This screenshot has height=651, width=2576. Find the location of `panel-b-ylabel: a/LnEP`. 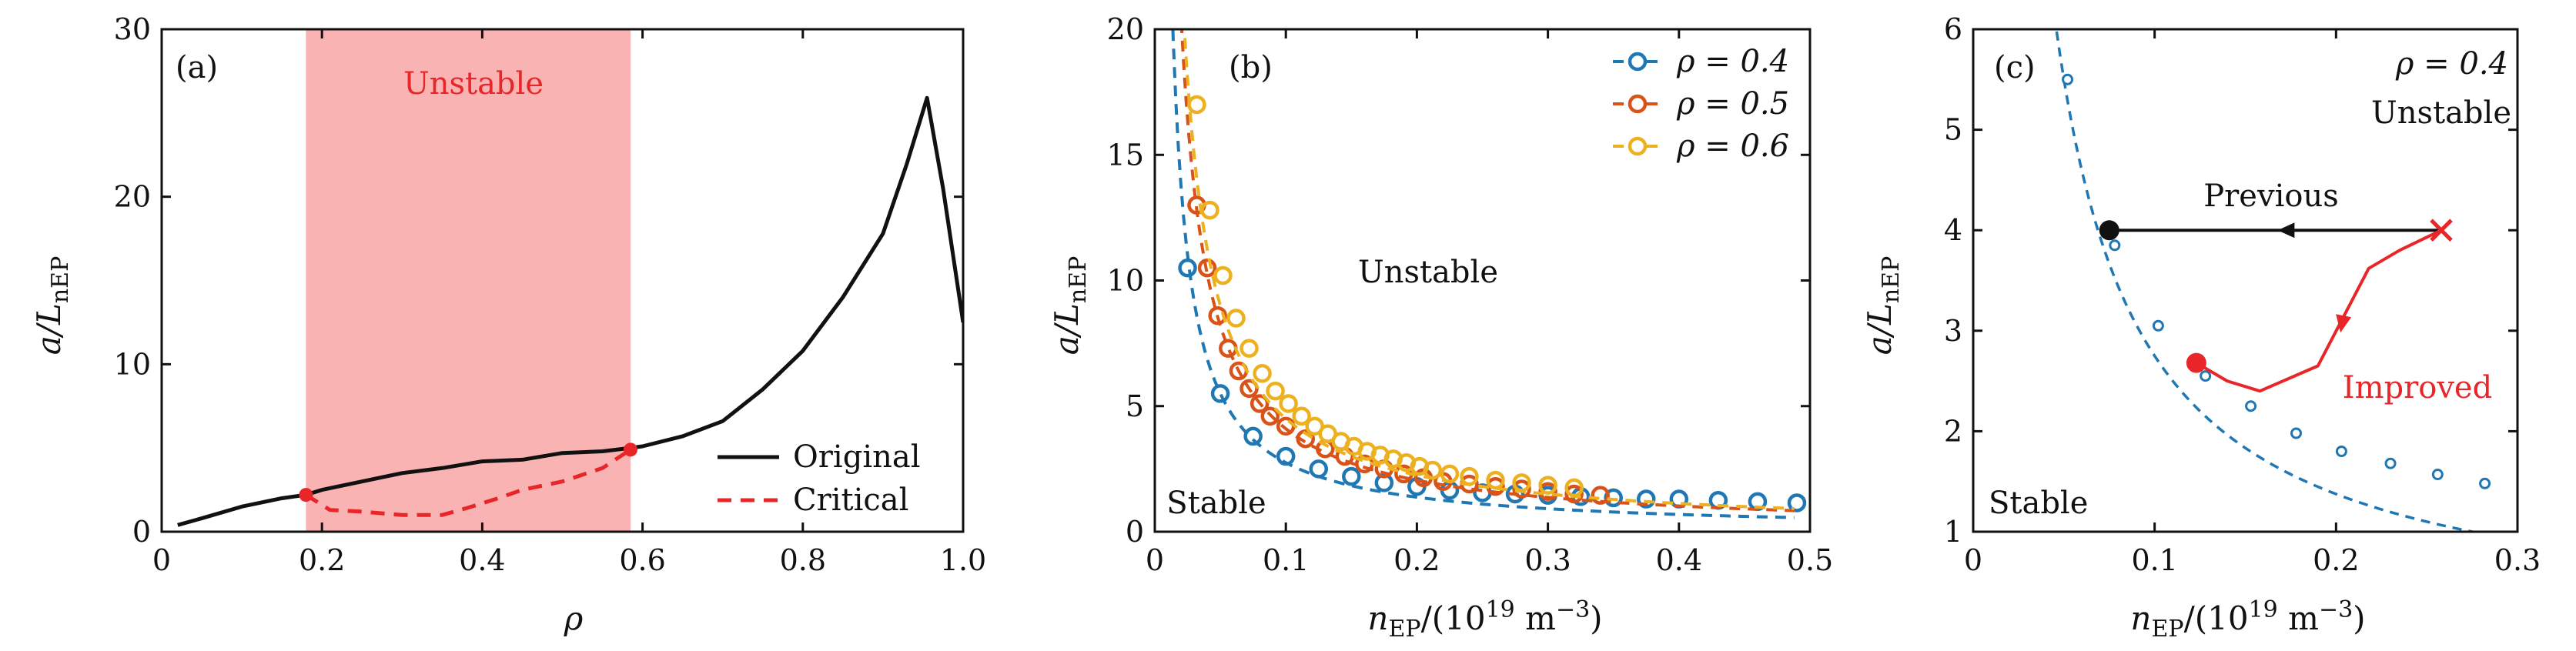

panel-b-ylabel: a/LnEP is located at coordinates (1070, 306).